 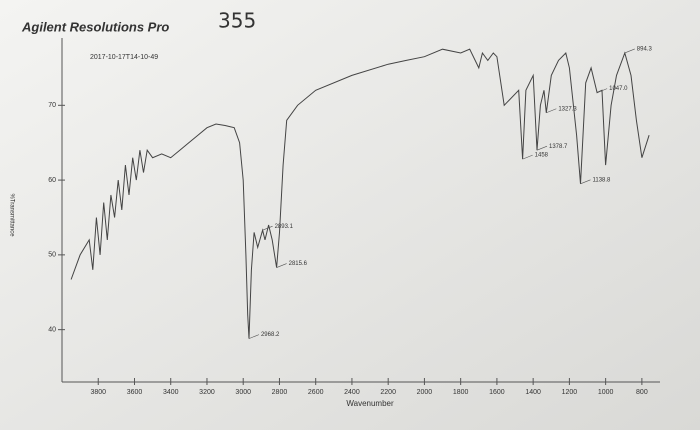 What do you see at coordinates (645, 50) in the screenshot?
I see `peak-label: 894.3` at bounding box center [645, 50].